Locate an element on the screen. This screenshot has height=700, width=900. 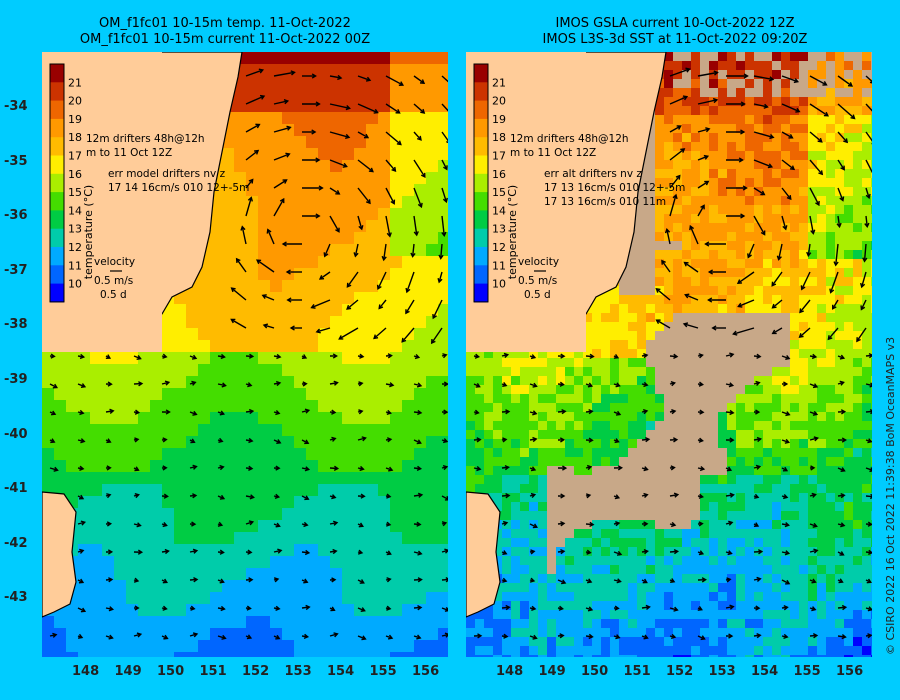
right-legend-line-5: 17 13 16cm/s 010 11m is located at coordinates (605, 202).